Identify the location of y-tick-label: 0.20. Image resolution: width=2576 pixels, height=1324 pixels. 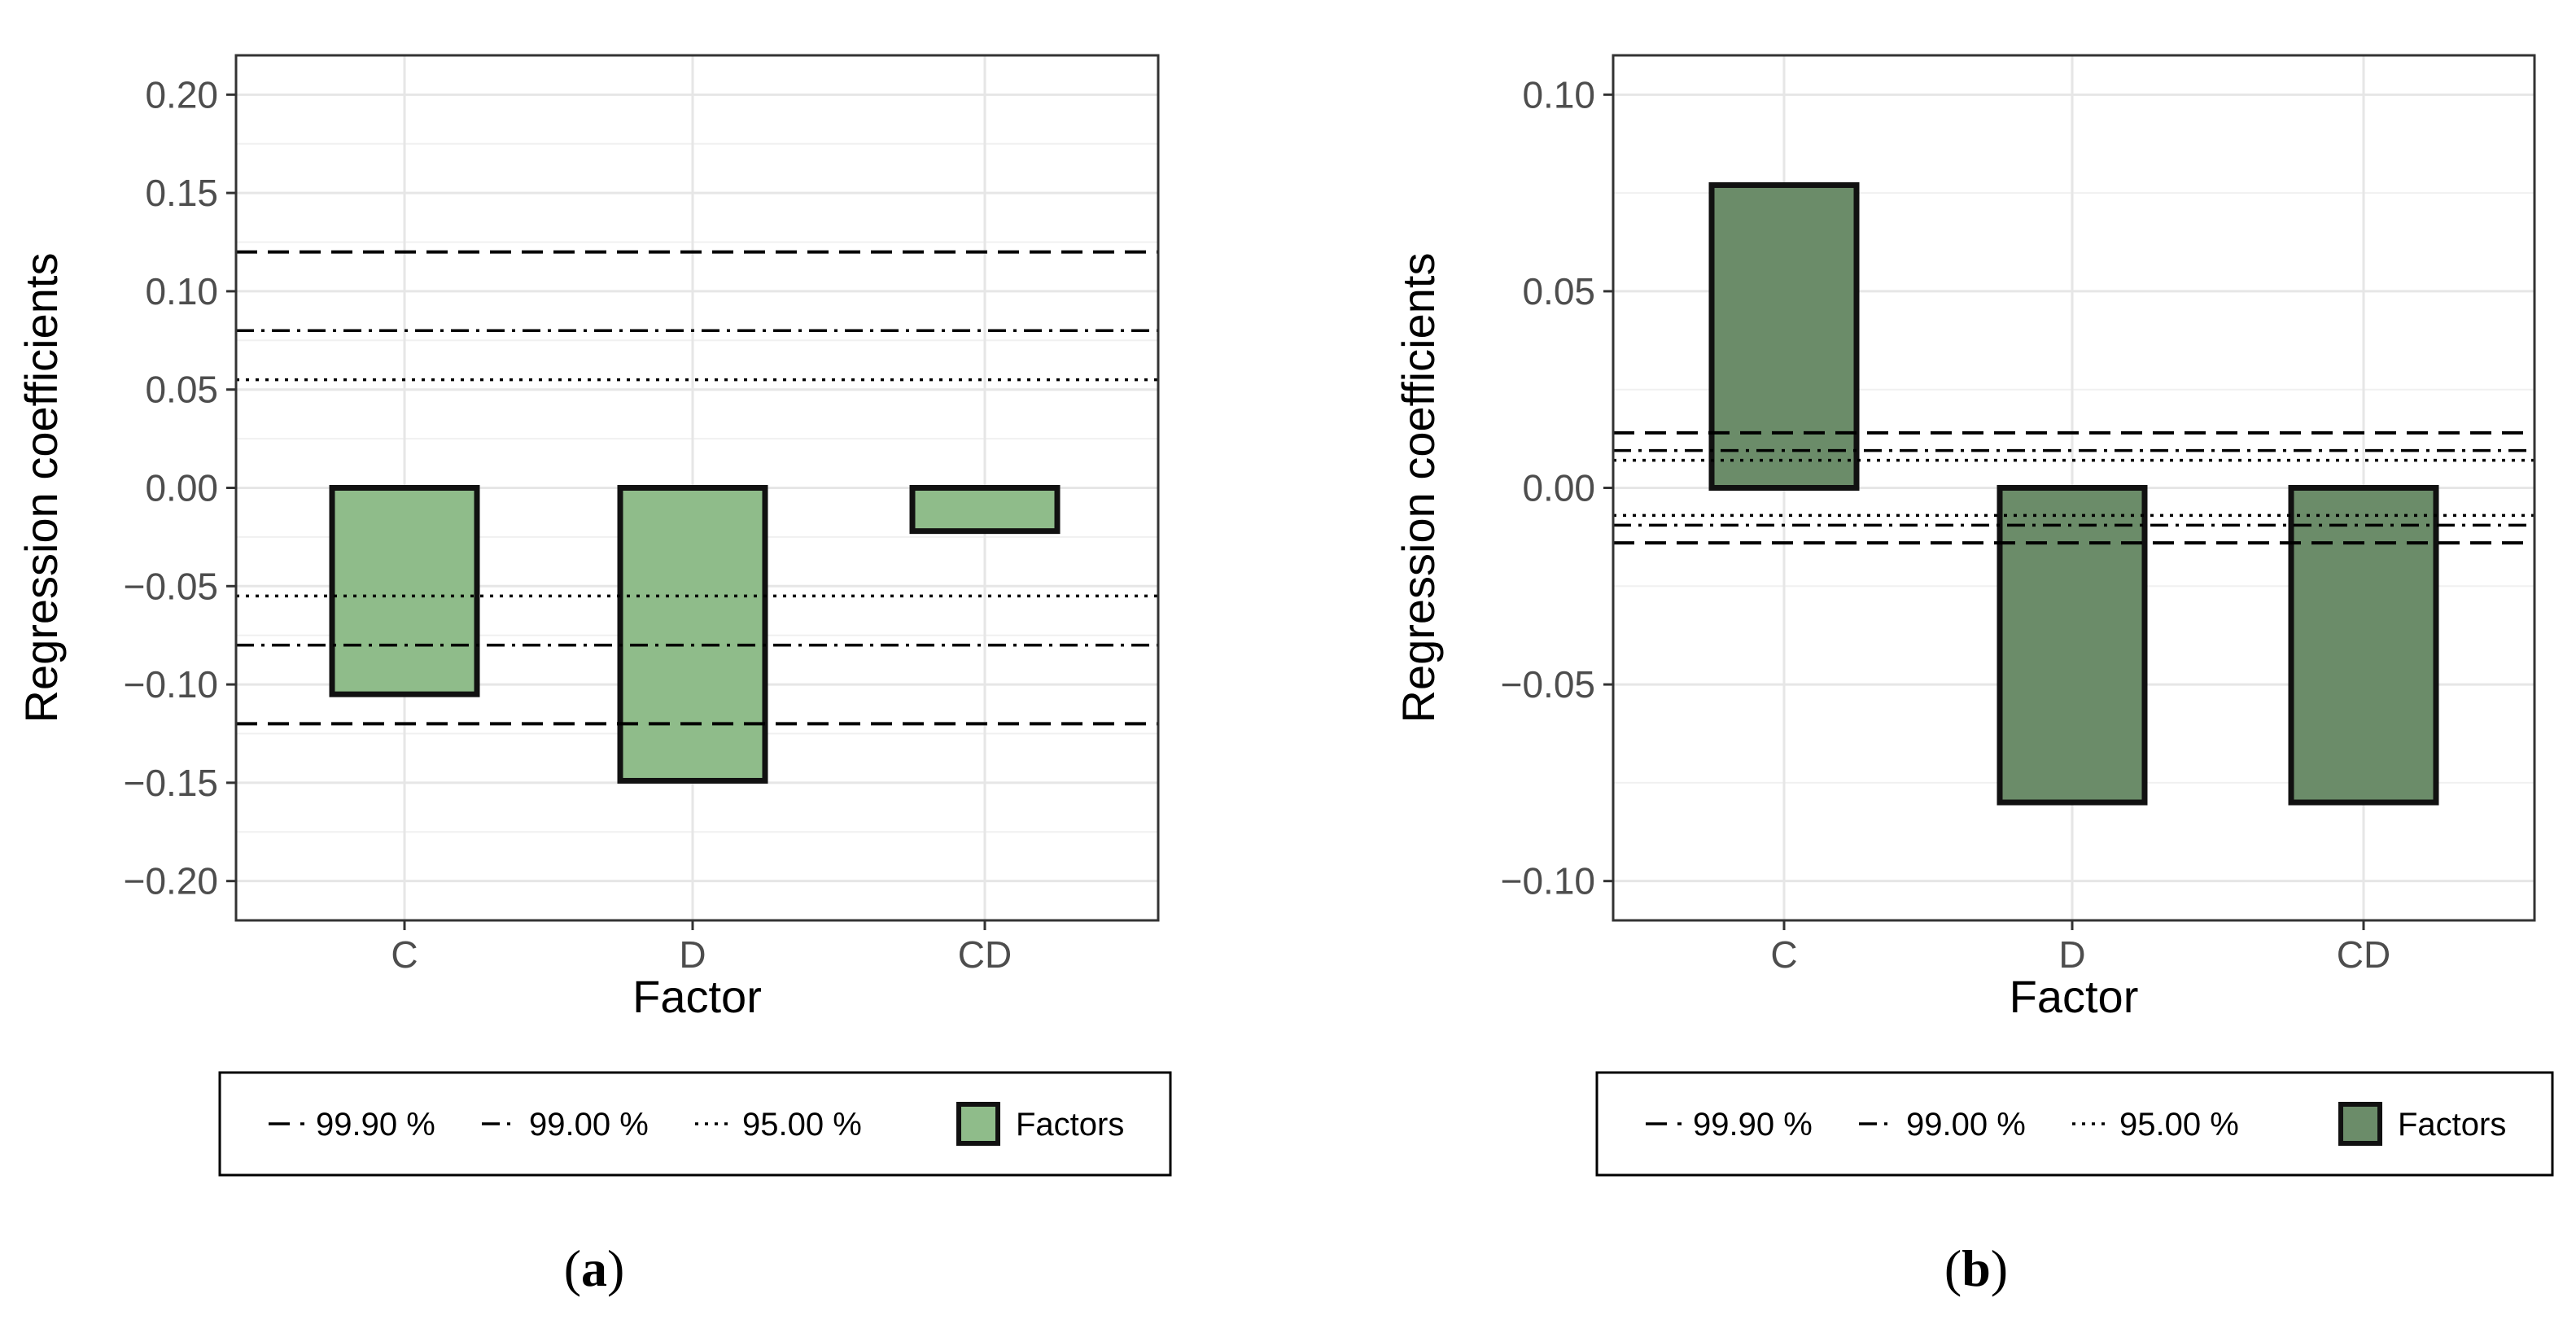
(181, 94).